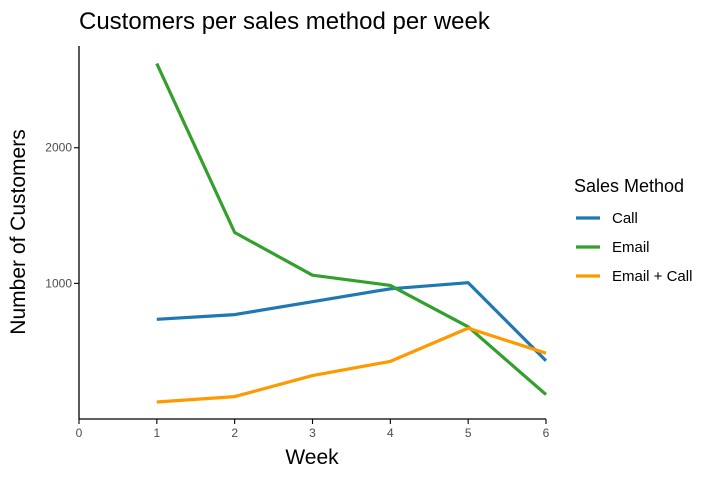 Image resolution: width=720 pixels, height=480 pixels. Describe the element at coordinates (629, 186) in the screenshot. I see `legend-title: Sales Method` at that location.